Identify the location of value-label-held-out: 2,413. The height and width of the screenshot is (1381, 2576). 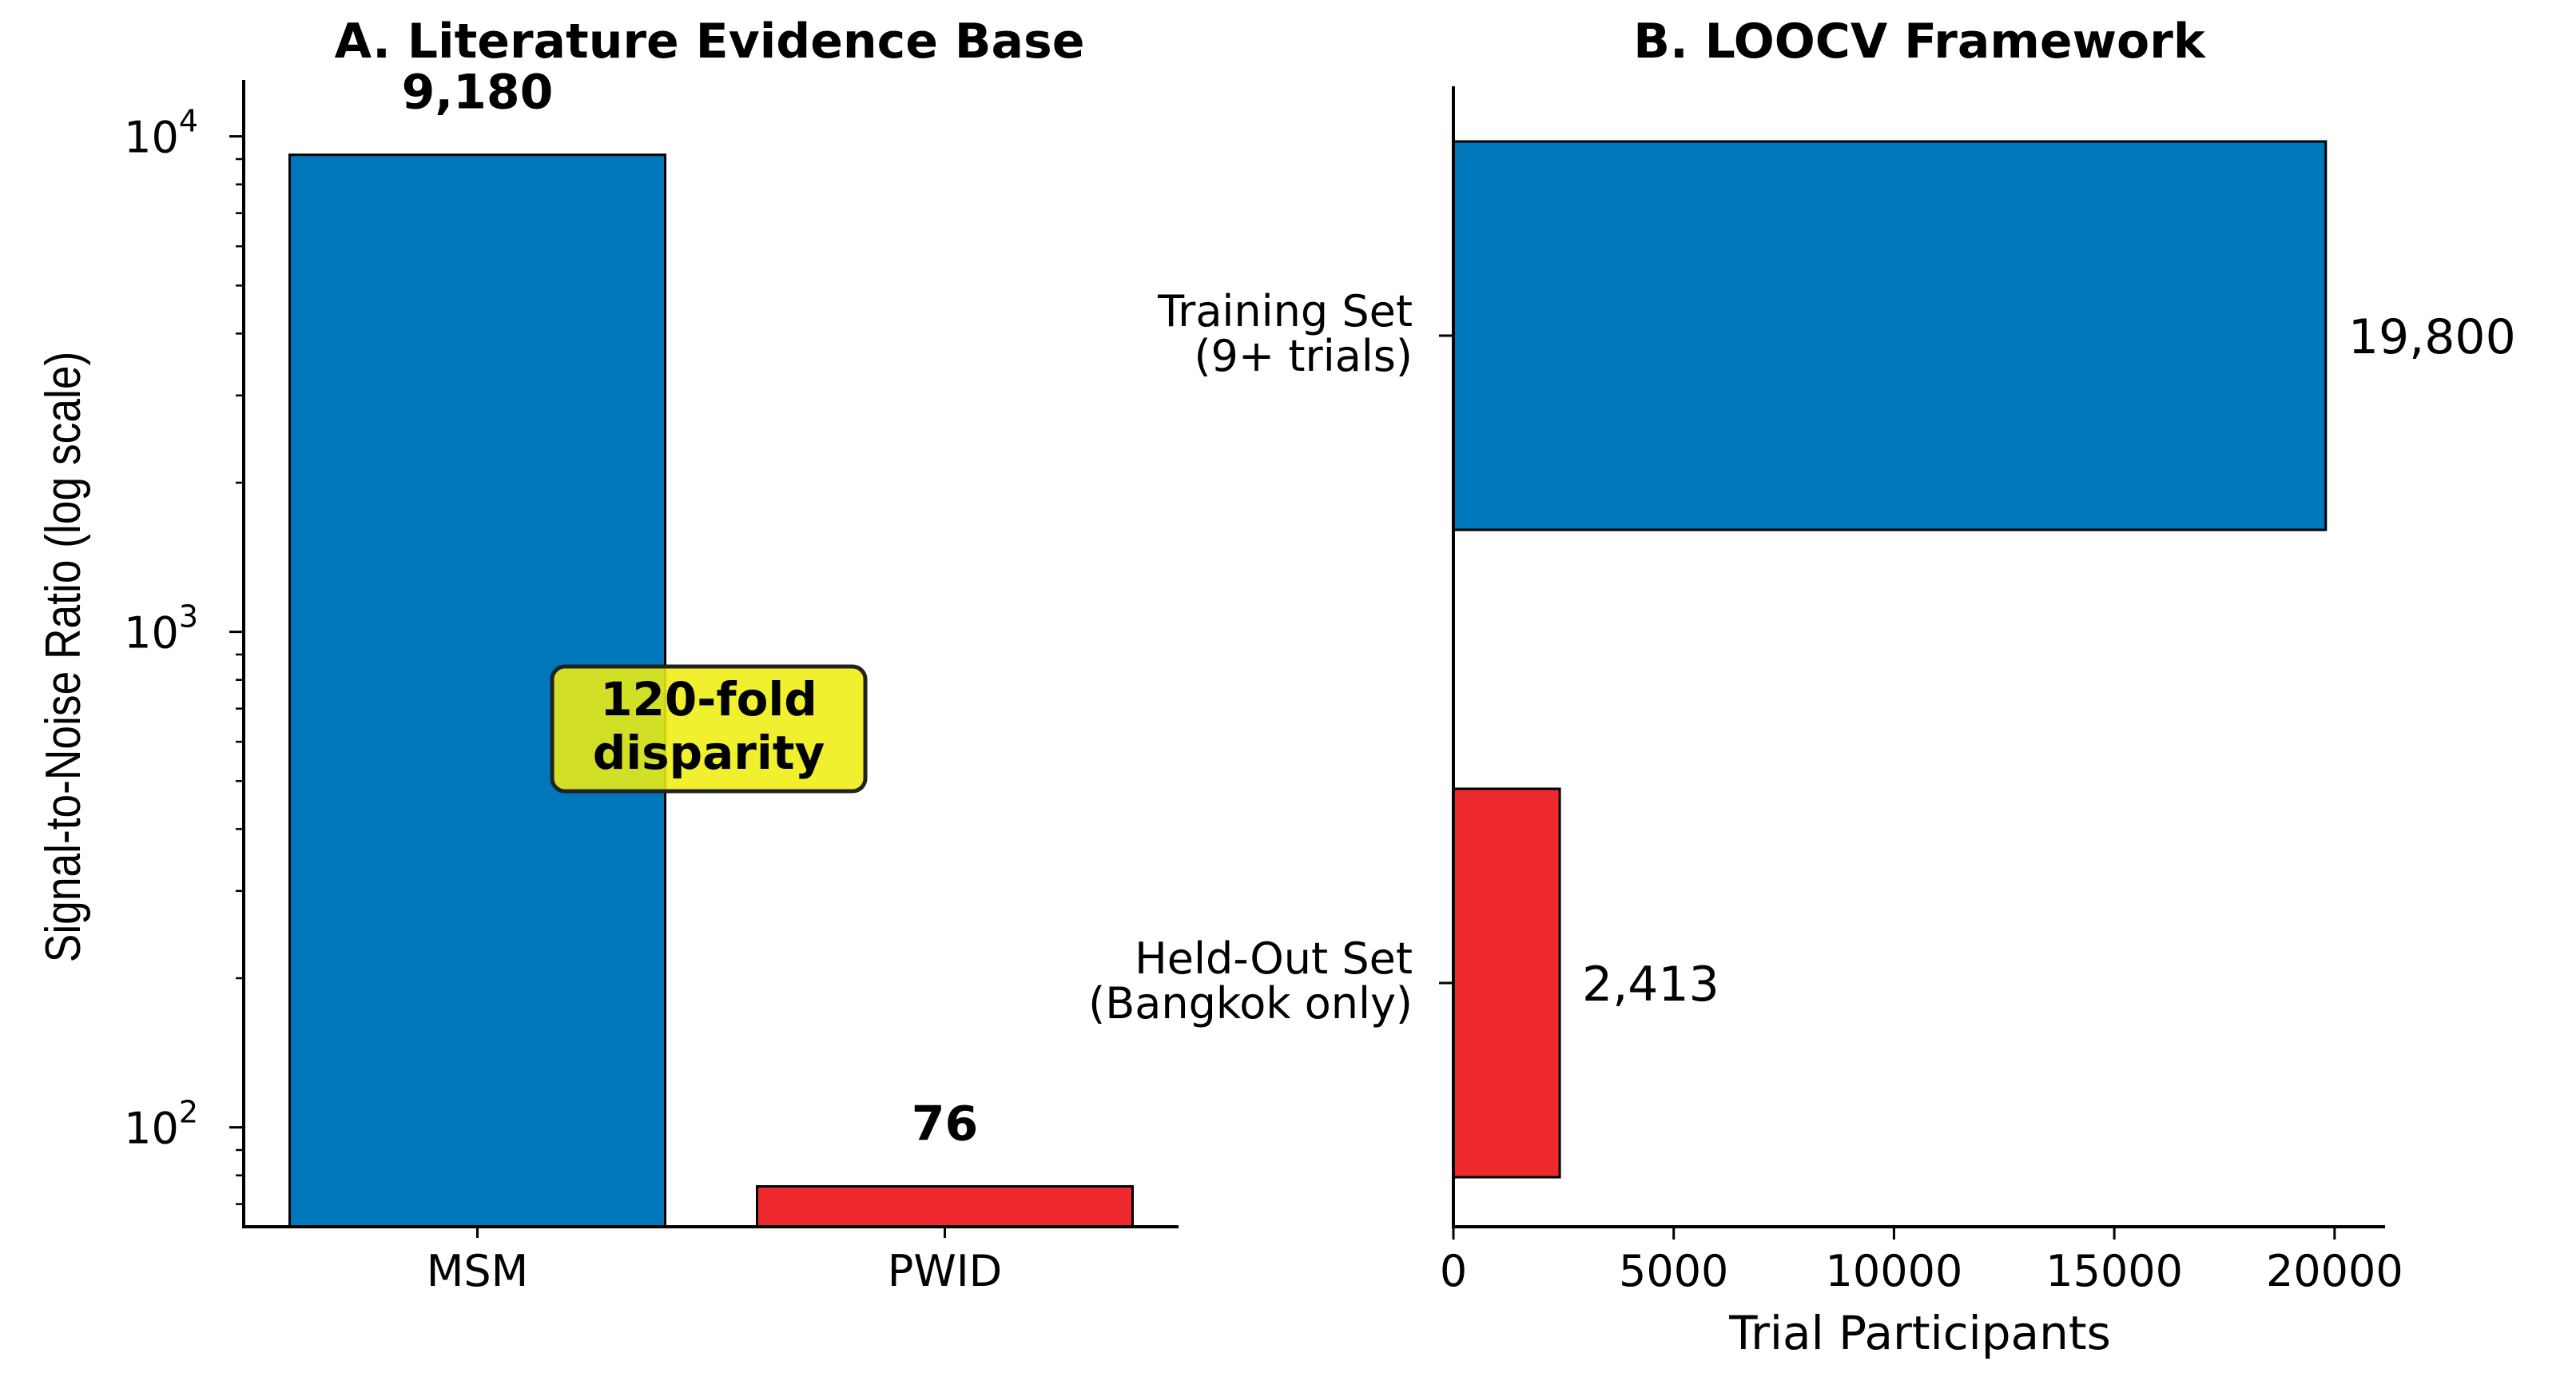
(1650, 985).